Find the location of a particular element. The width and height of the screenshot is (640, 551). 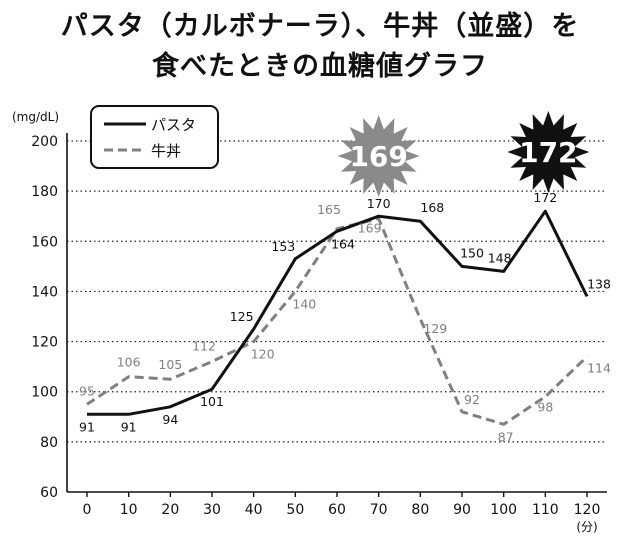

y-axis-unit: (mg/dL) is located at coordinates (35, 117).